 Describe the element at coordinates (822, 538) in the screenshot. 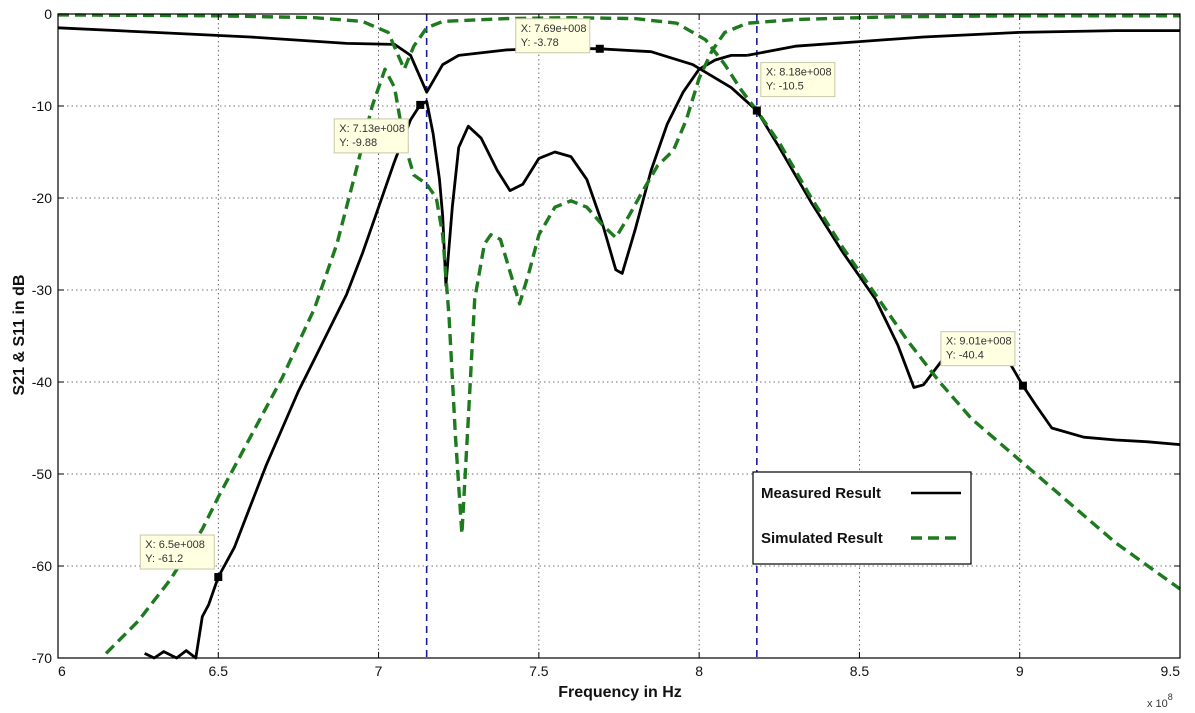

I see `legend-label: Simulated Result` at that location.